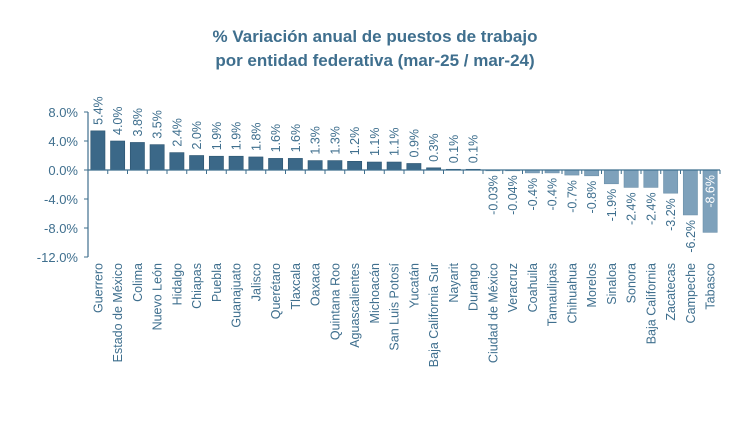 The image size is (750, 439). Describe the element at coordinates (612, 284) in the screenshot. I see `category-label: Sinaloa` at that location.